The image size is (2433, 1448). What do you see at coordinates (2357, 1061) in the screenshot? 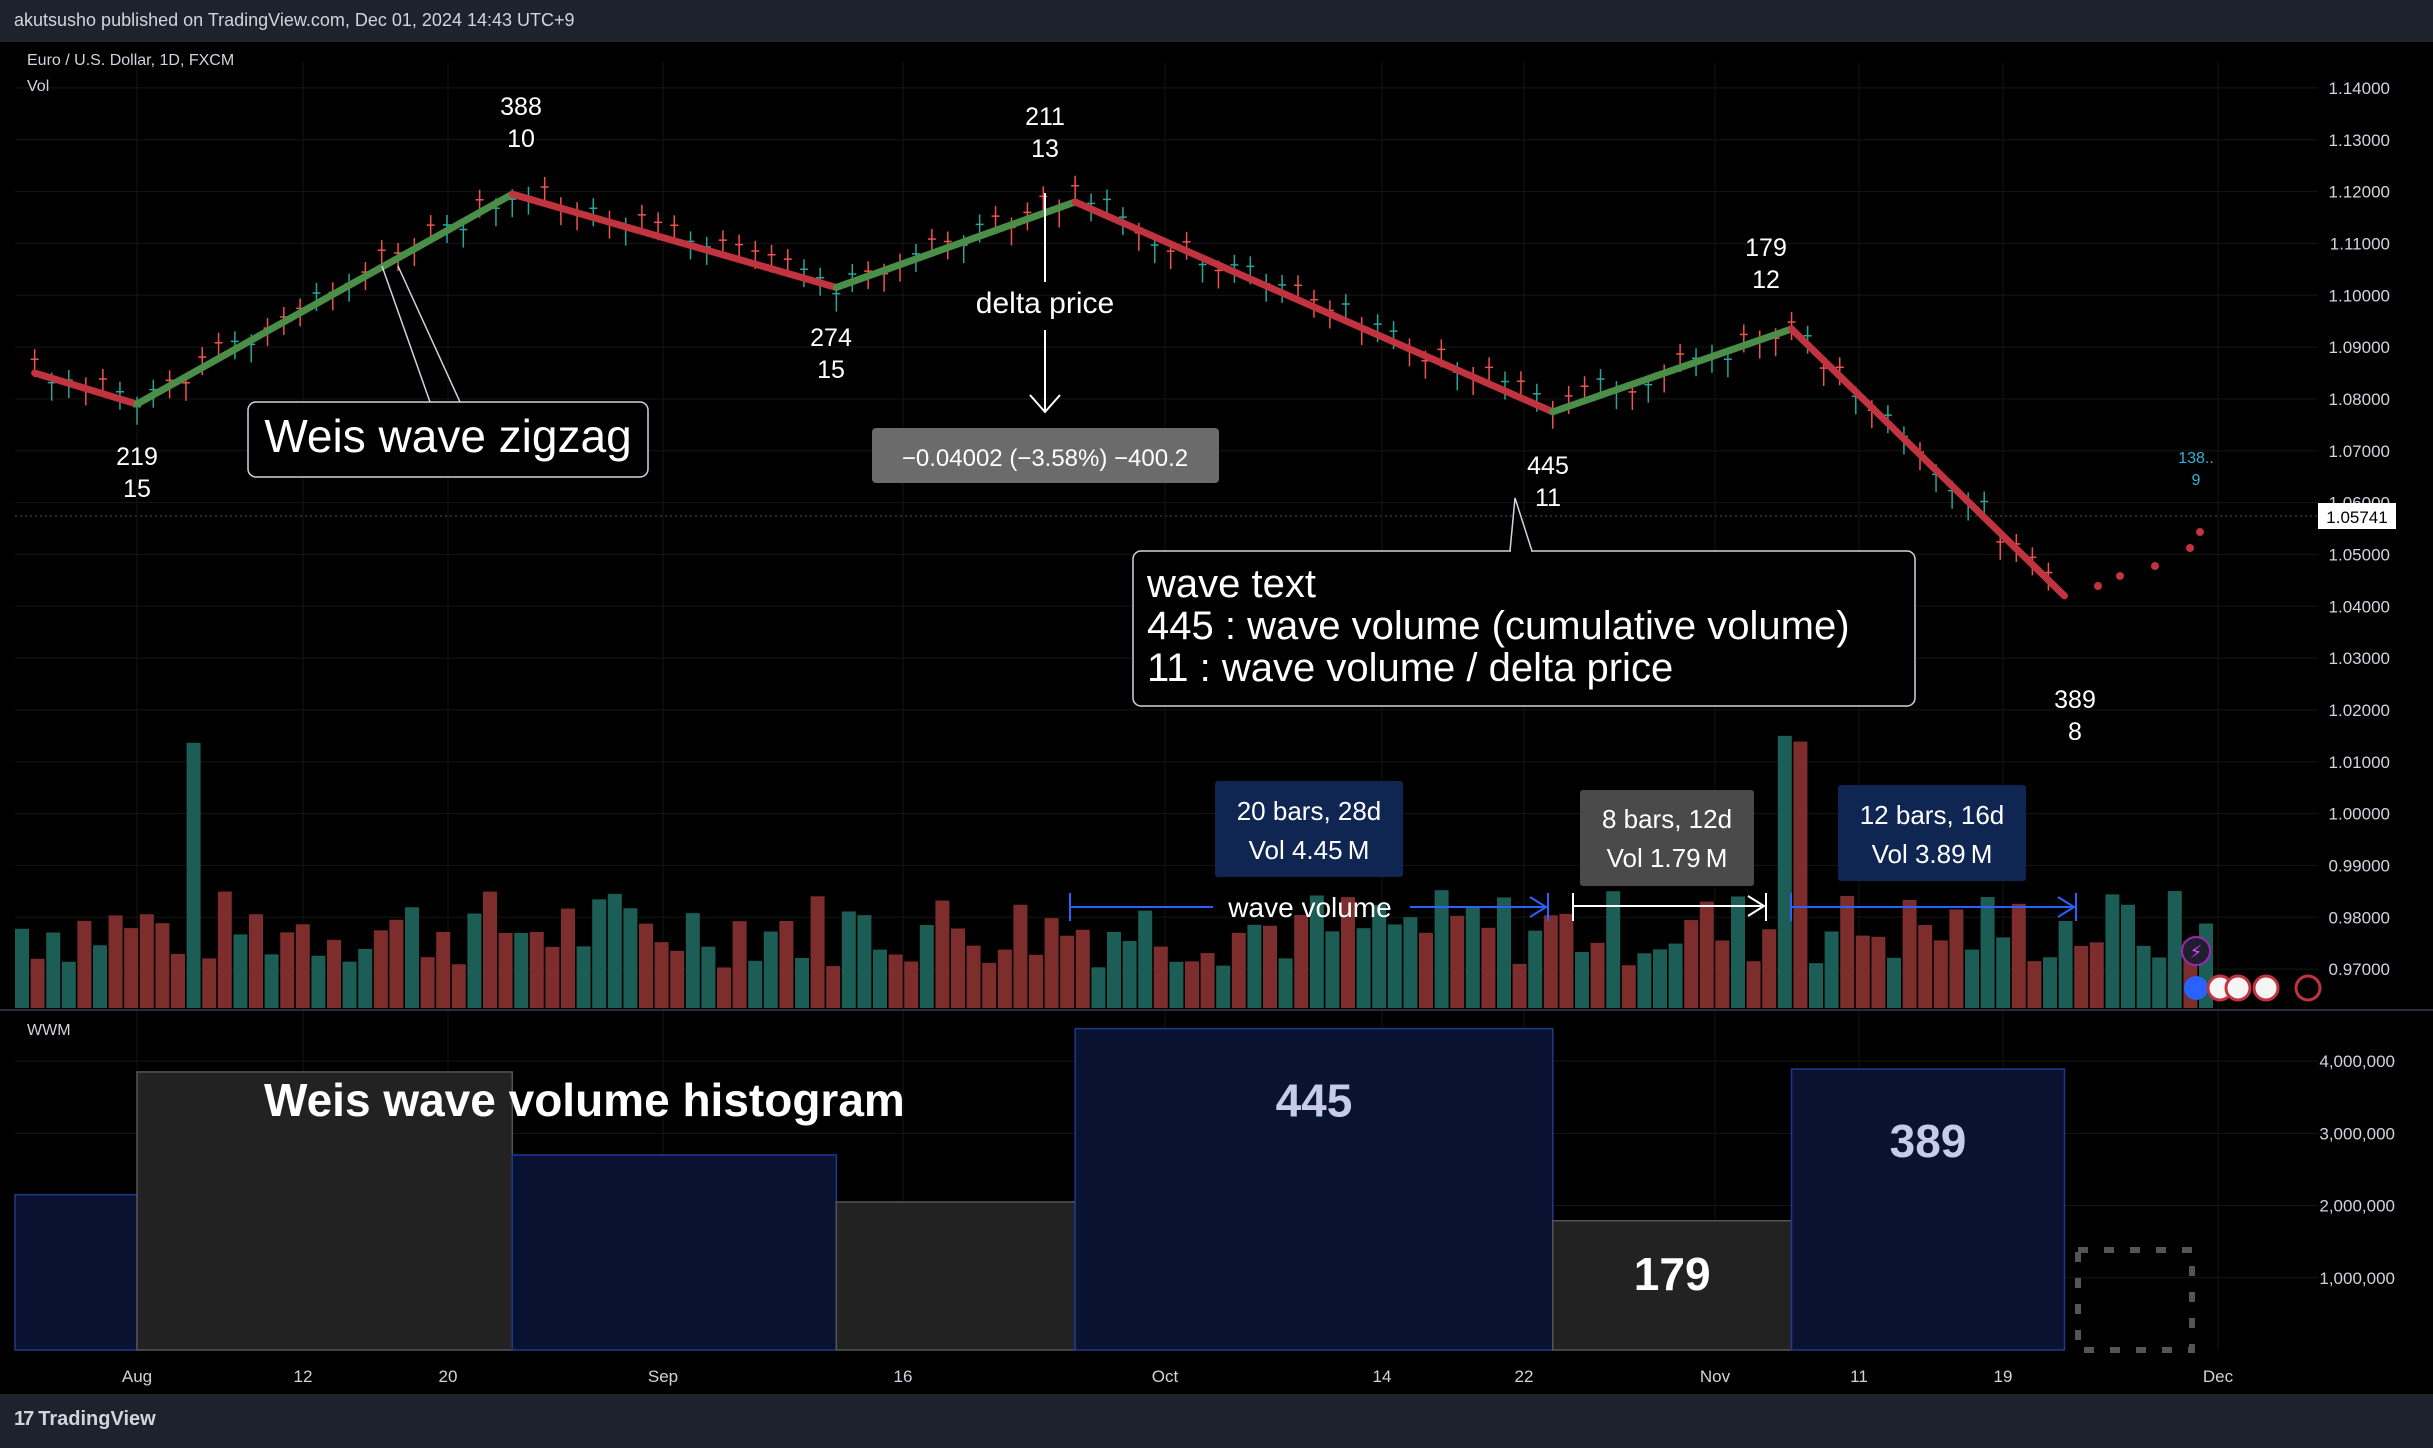
I see `volume-tick-label: 4,000,000` at bounding box center [2357, 1061].